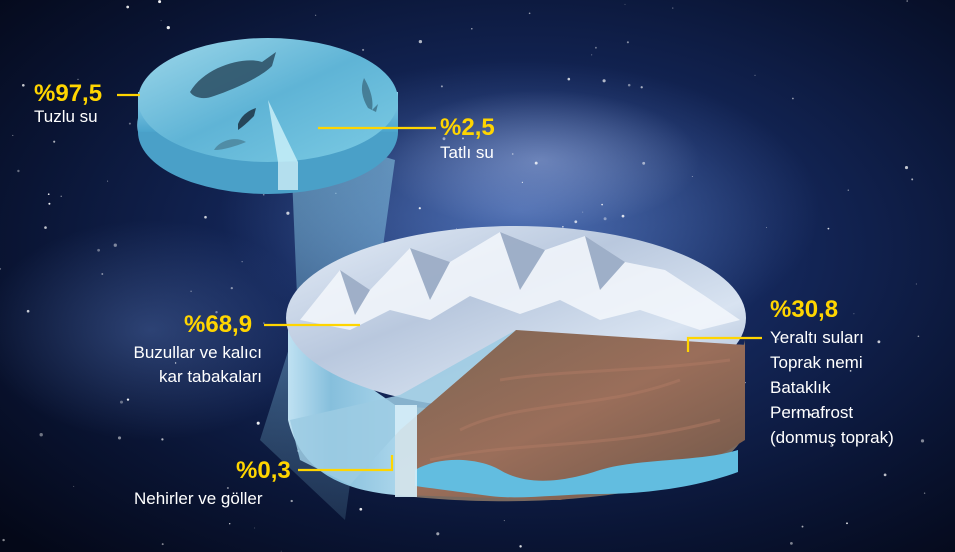 The height and width of the screenshot is (552, 955). What do you see at coordinates (288, 176) in the screenshot?
I see `fresh-water-wedge-side` at bounding box center [288, 176].